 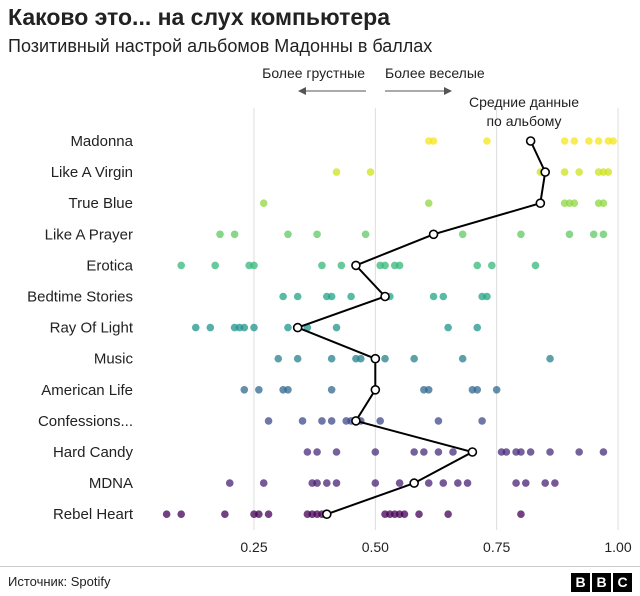 I want to click on album-label: Bedtime Stories, so click(x=80, y=297).